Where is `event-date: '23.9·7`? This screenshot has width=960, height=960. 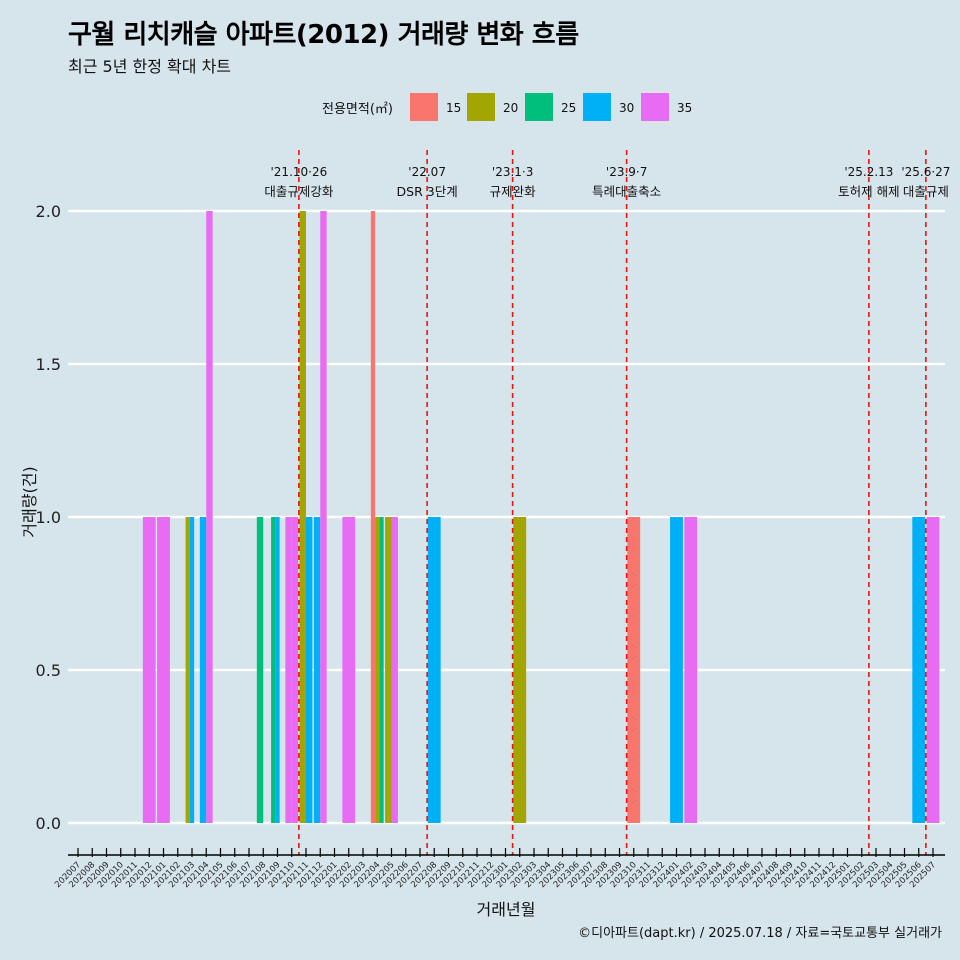
event-date: '23.9·7 is located at coordinates (626, 172).